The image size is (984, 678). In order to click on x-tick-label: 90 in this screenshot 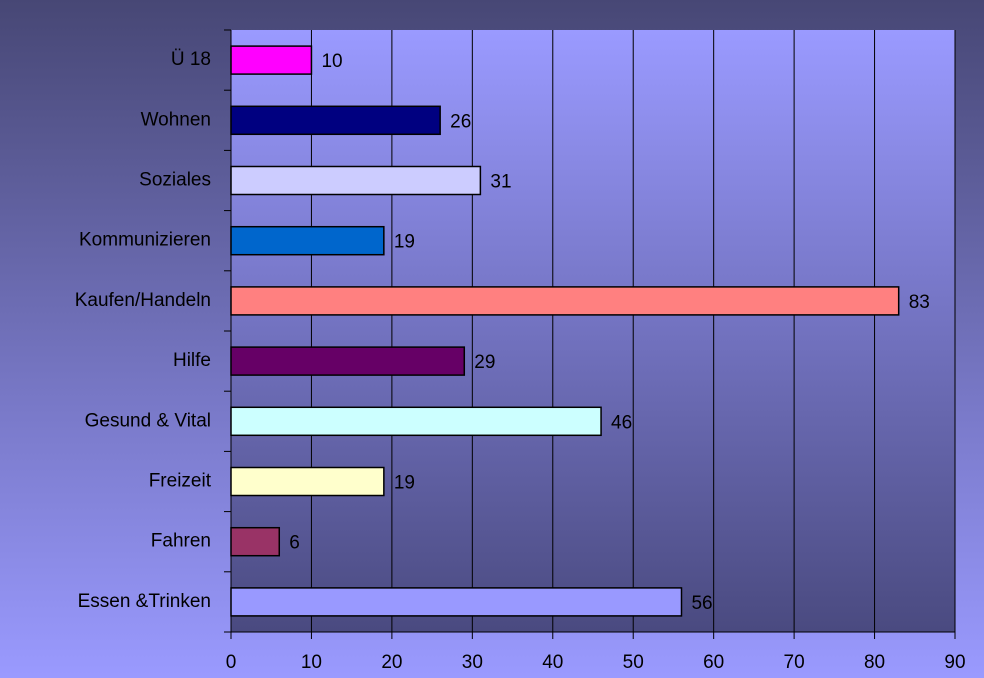, I will do `click(954, 662)`.